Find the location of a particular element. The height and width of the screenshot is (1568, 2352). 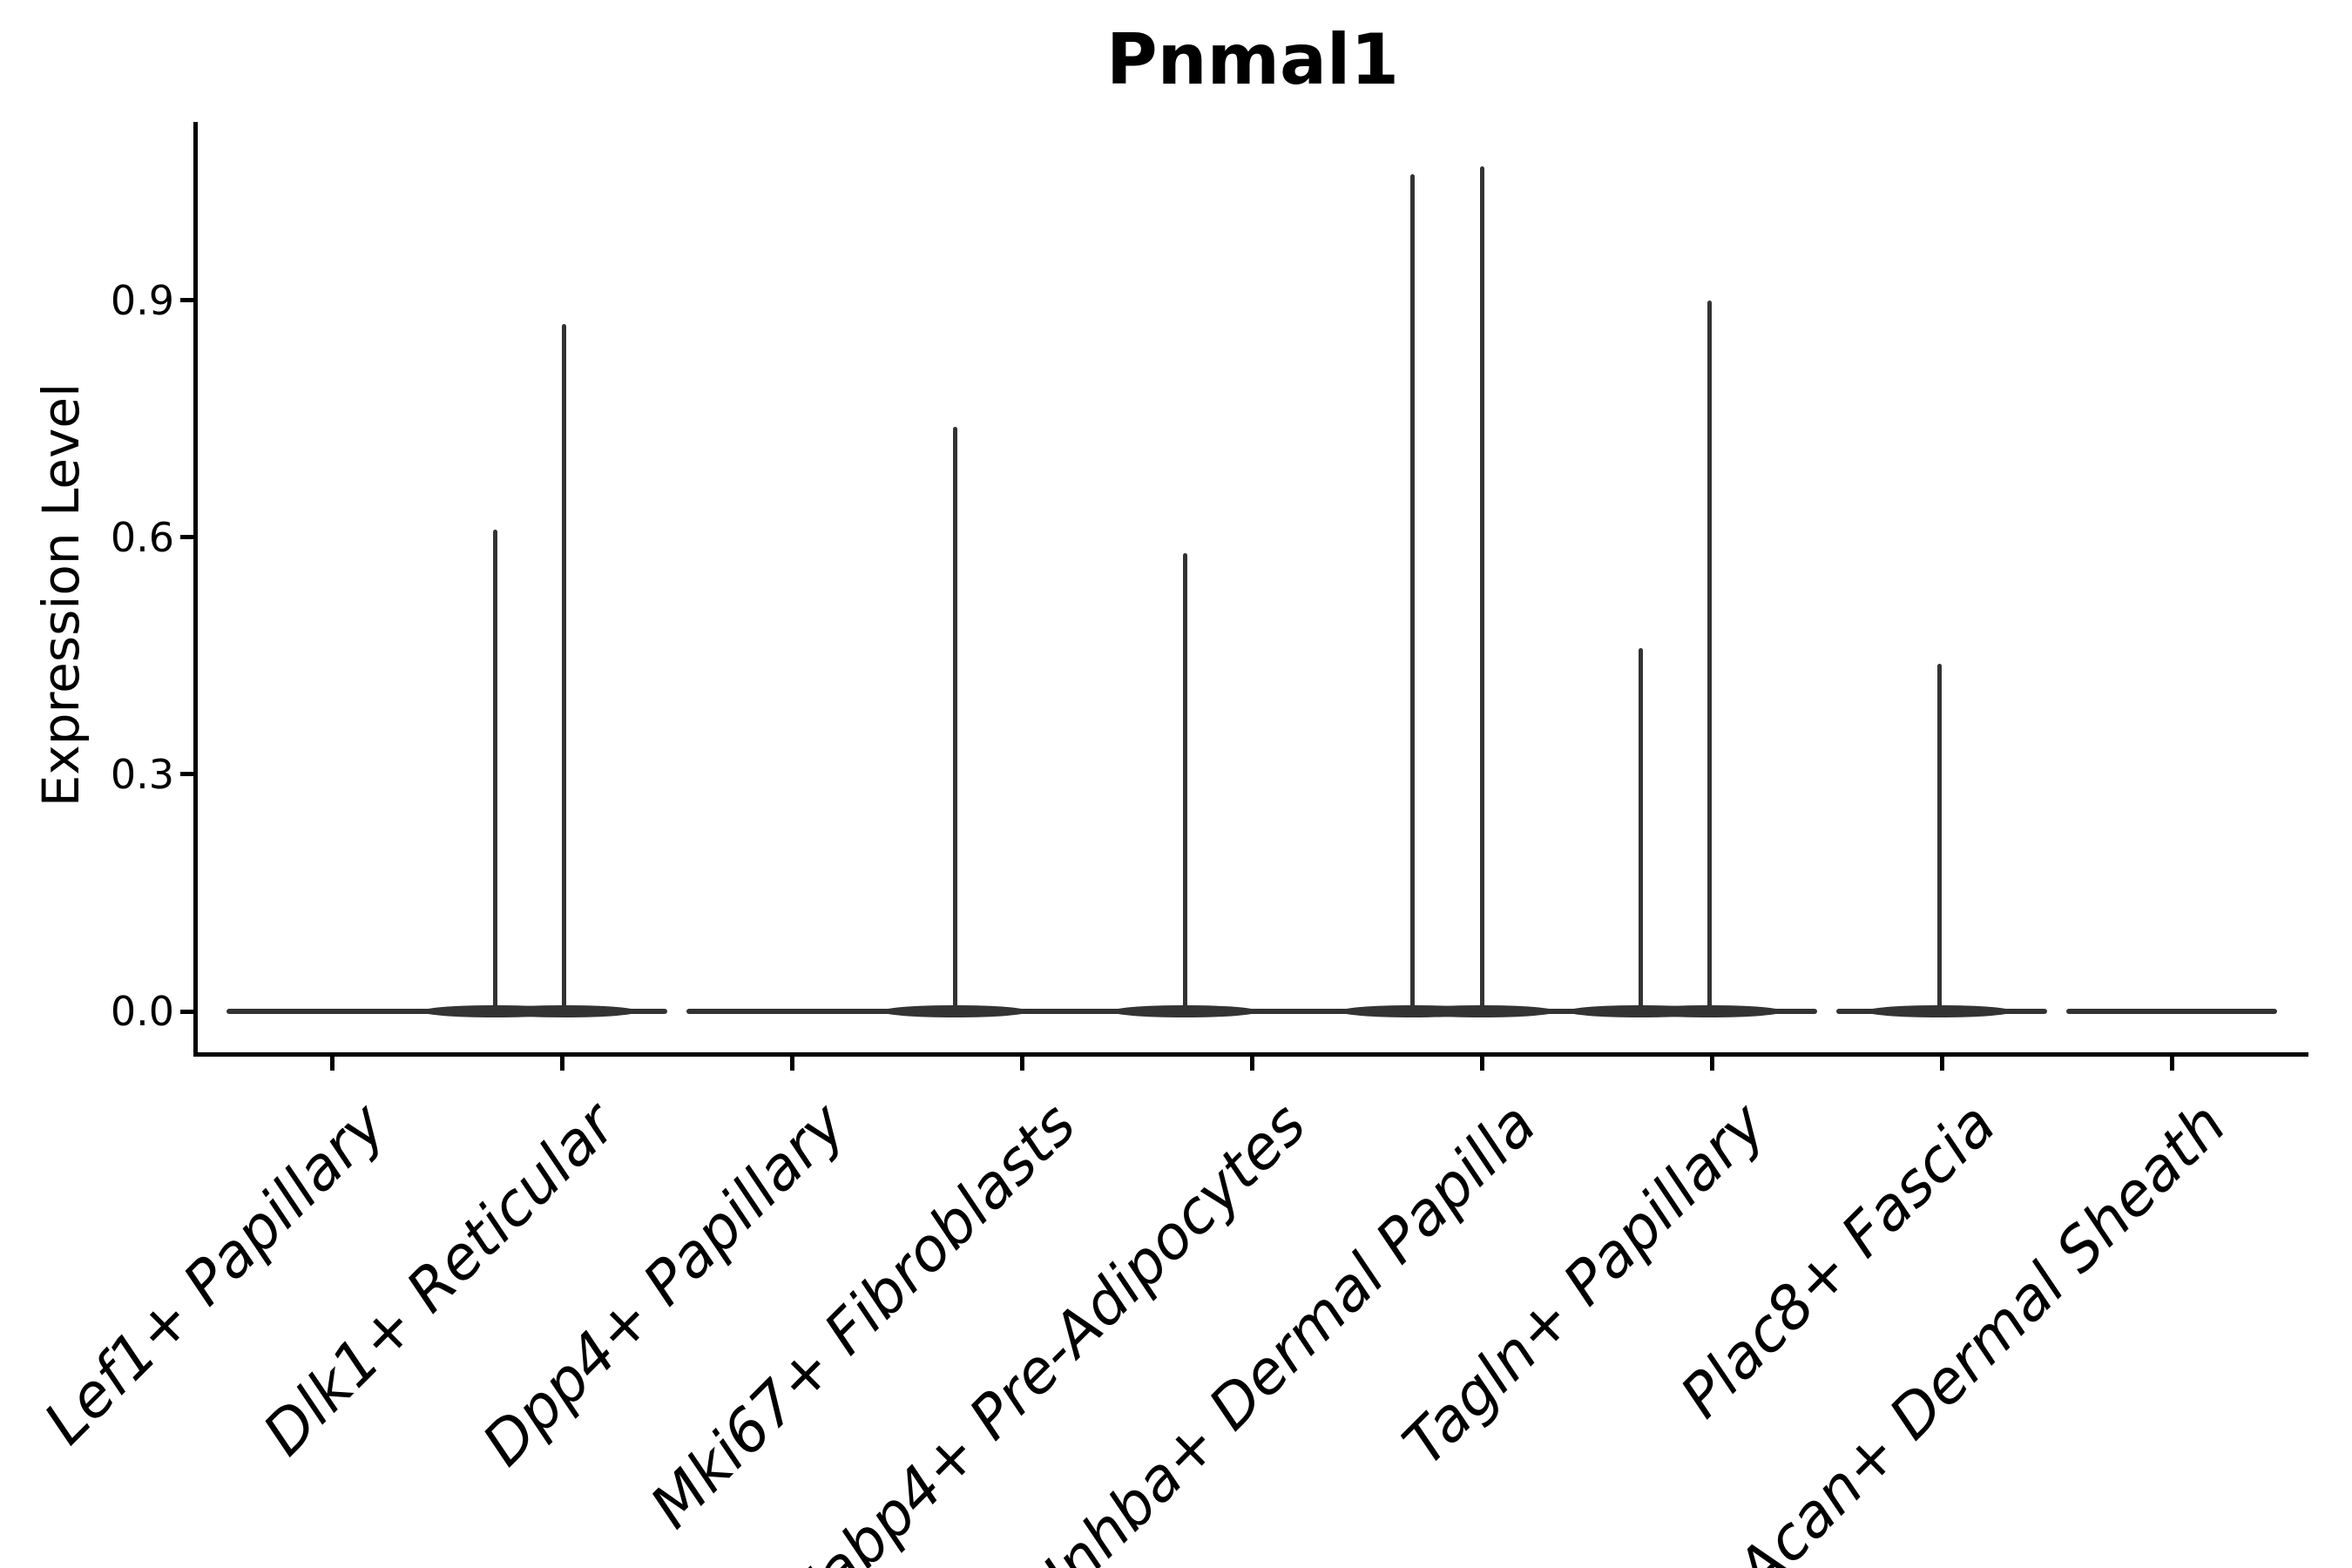

y-tick-label: 0.3 is located at coordinates (142, 774).